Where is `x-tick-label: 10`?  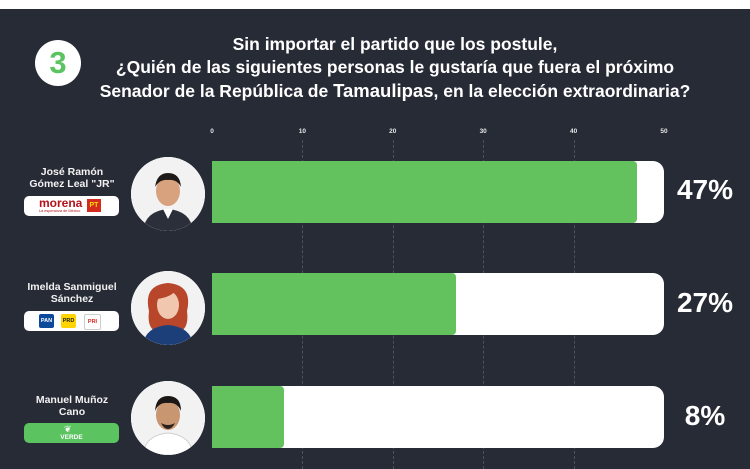 x-tick-label: 10 is located at coordinates (302, 131).